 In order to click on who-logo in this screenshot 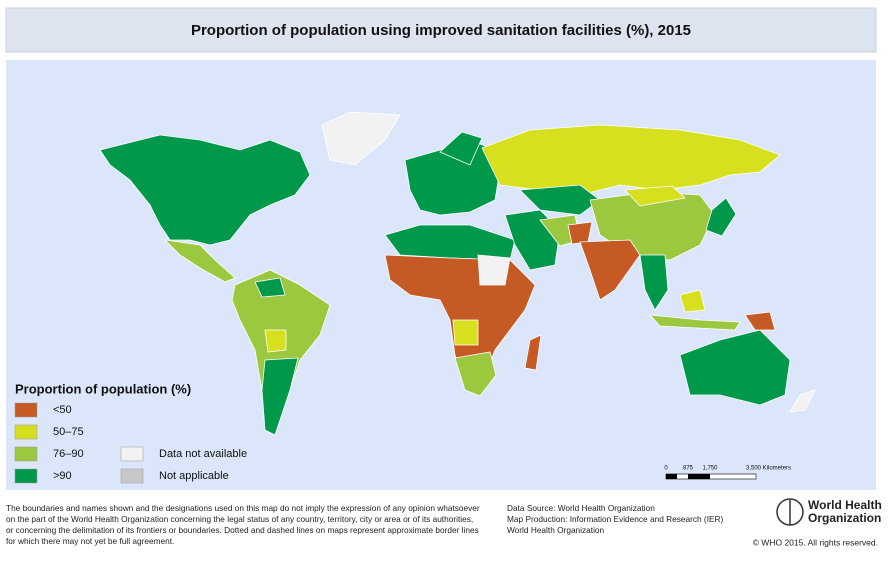, I will do `click(790, 512)`.